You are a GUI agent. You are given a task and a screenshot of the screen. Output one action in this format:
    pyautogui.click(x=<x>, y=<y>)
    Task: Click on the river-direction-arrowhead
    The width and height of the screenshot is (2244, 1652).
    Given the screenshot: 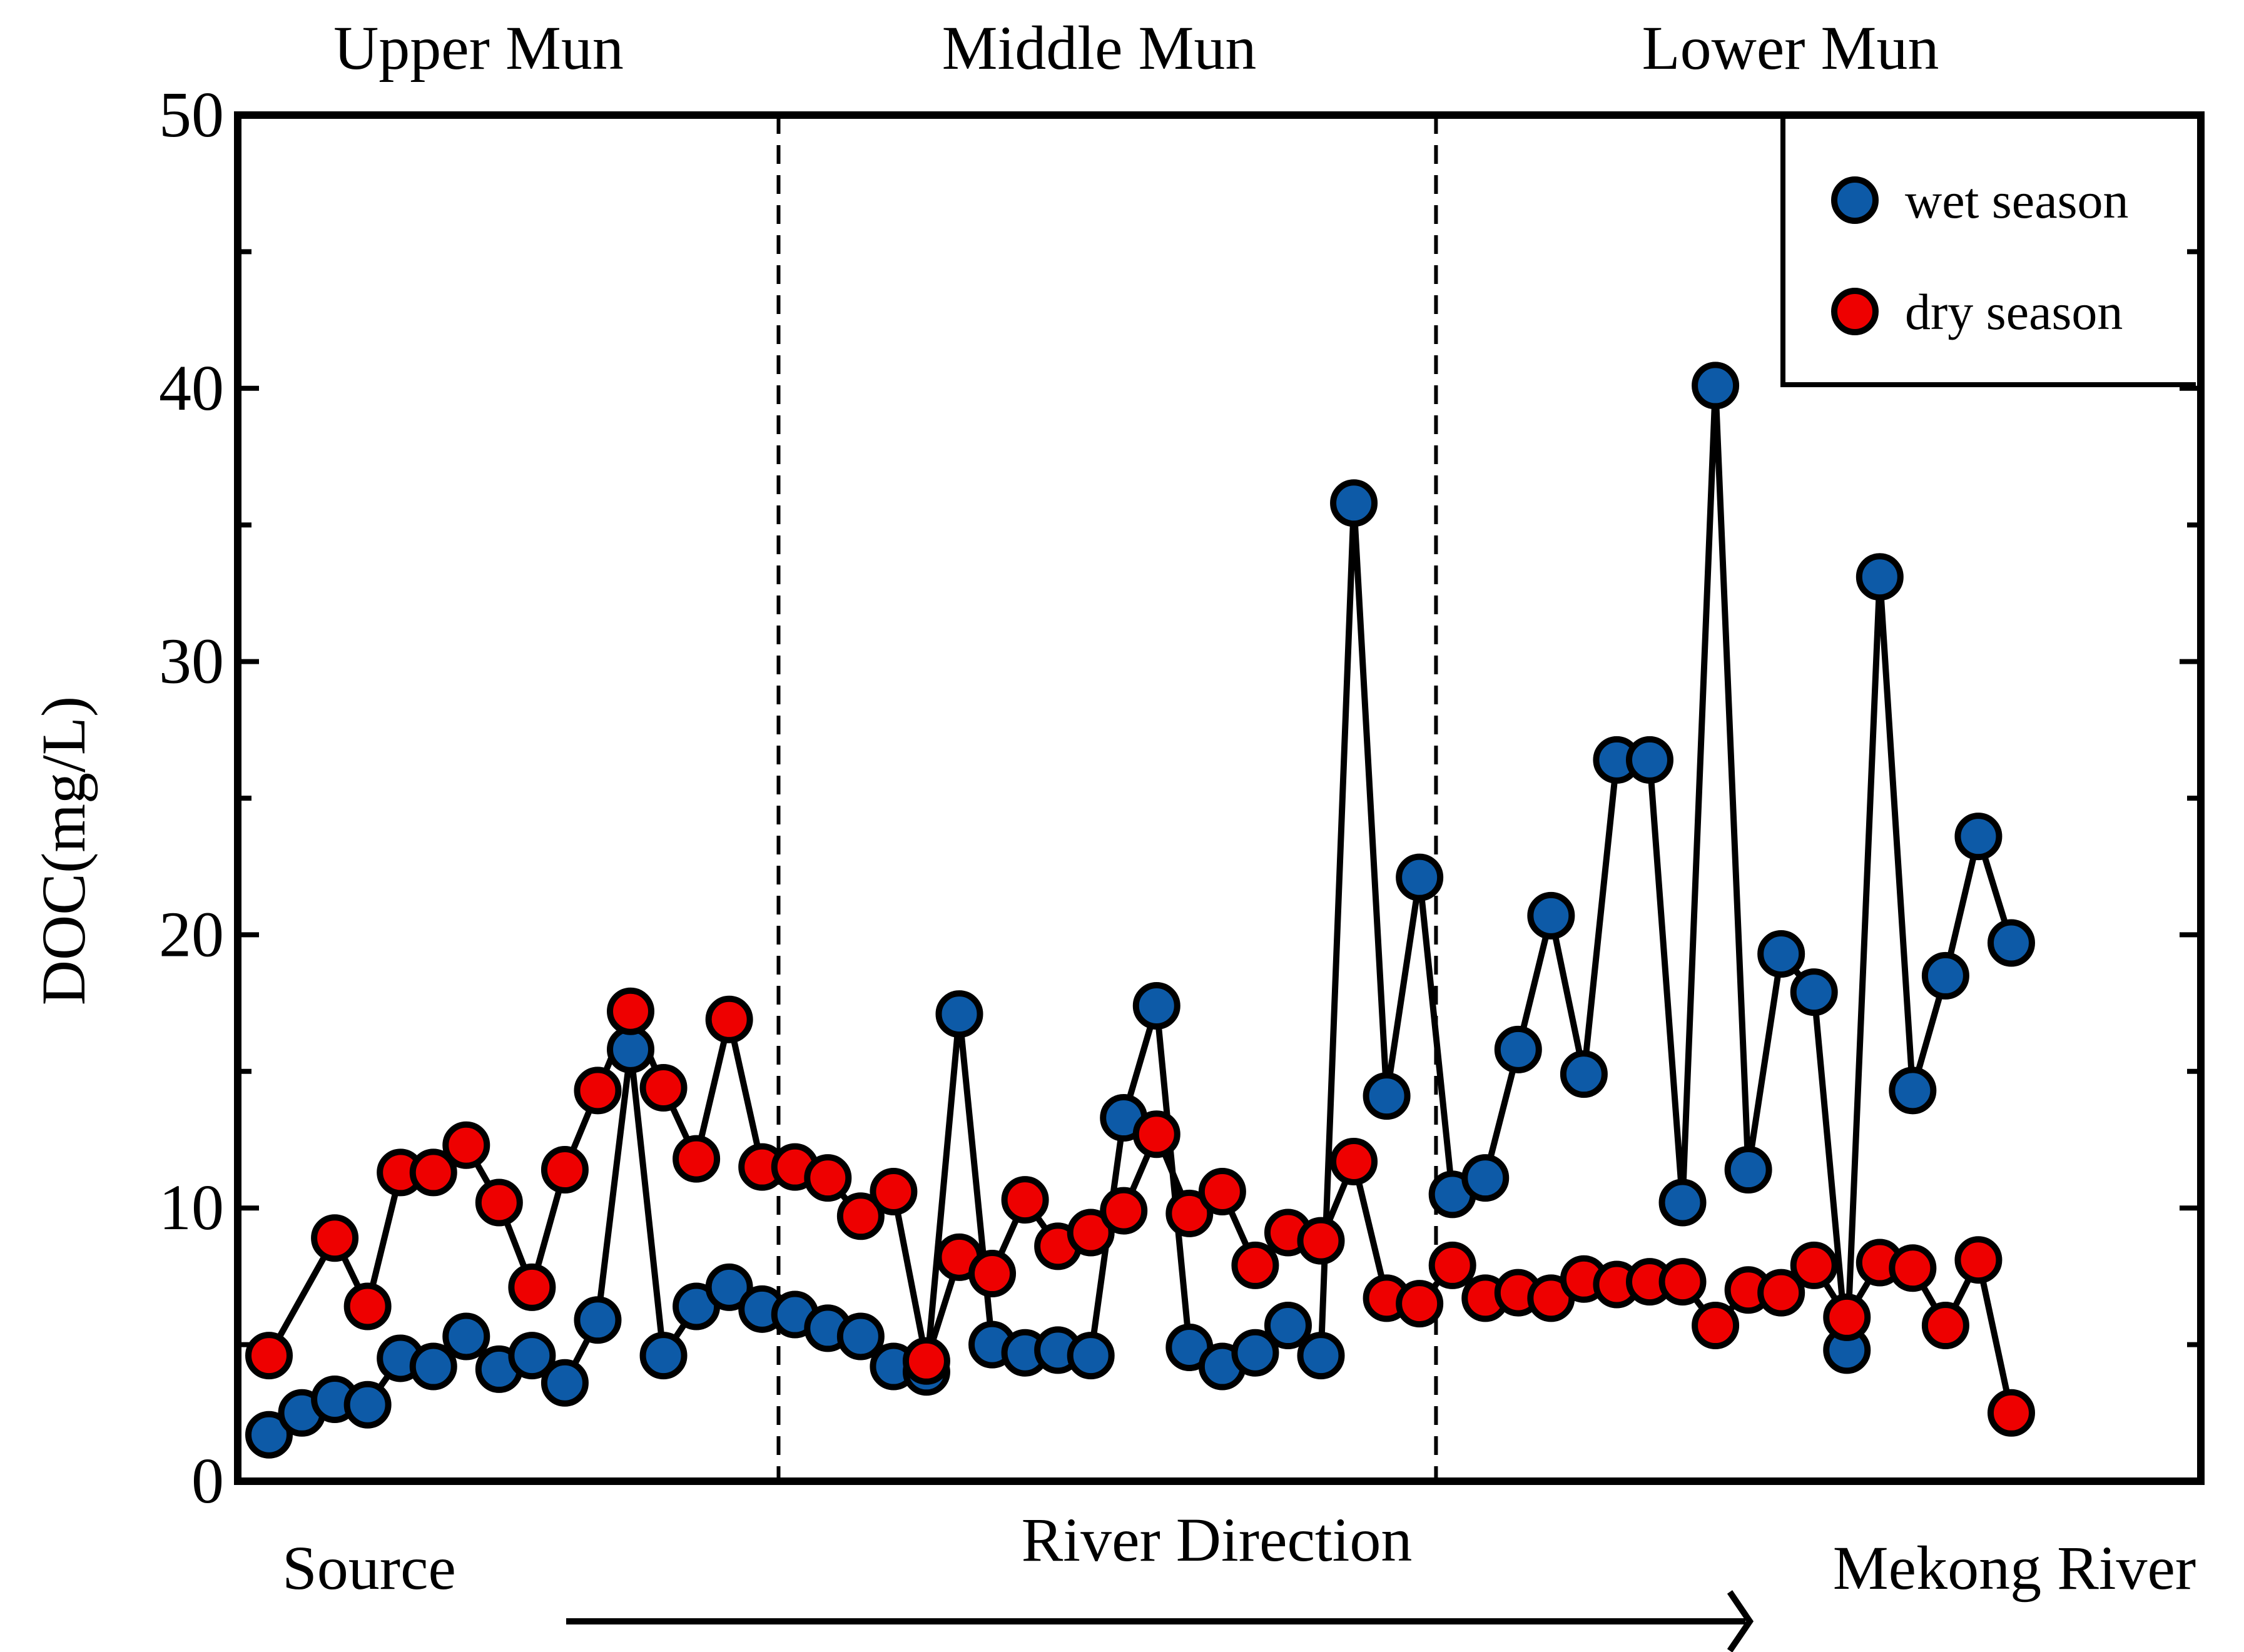 What is the action you would take?
    pyautogui.click(x=1740, y=1621)
    